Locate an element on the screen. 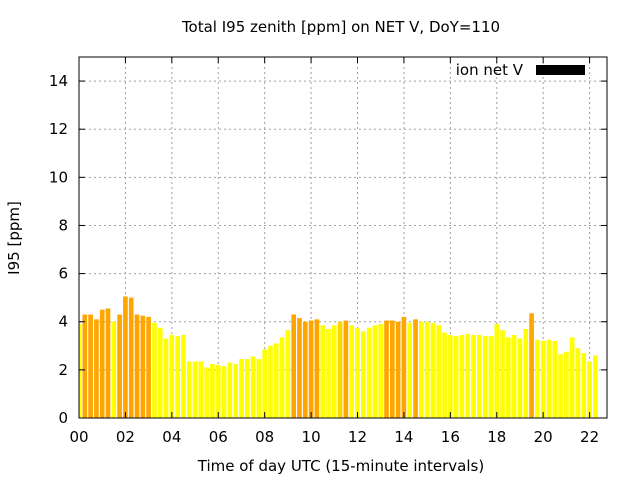 This screenshot has width=640, height=480. x-tick-label: 04 is located at coordinates (171, 437).